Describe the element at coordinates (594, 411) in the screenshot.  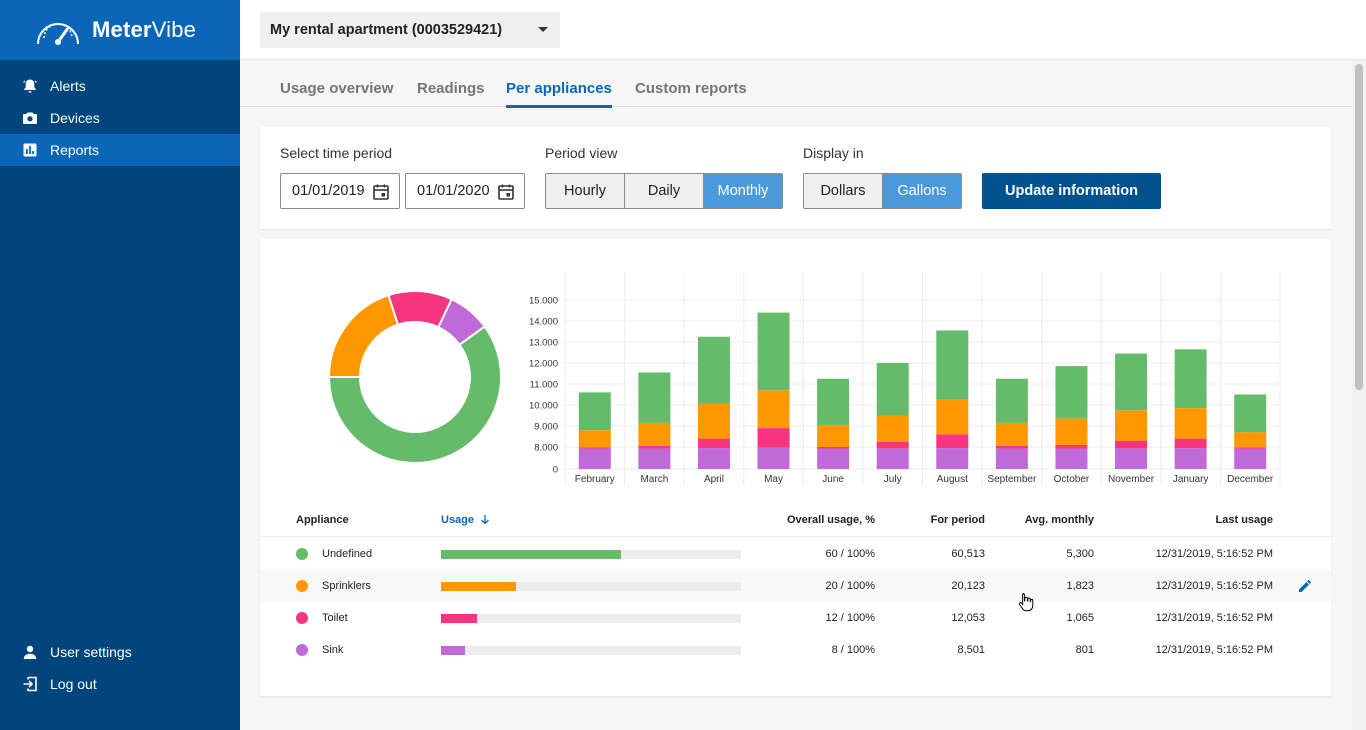
I see `bar-february-undefined` at that location.